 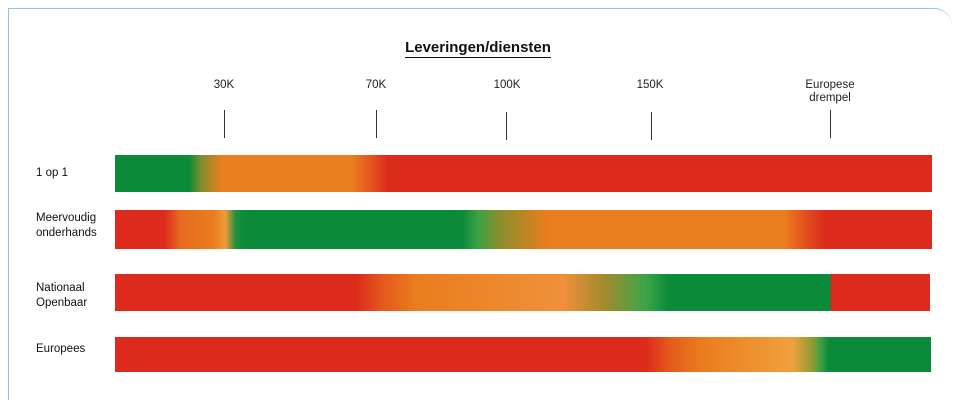 I want to click on bar-nationaal, so click(x=522, y=292).